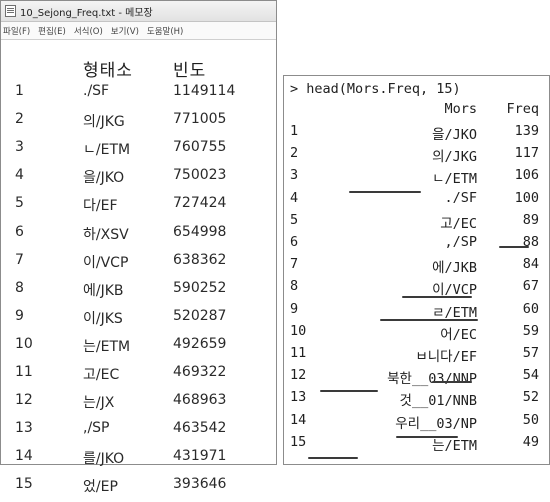  Describe the element at coordinates (138, 433) in the screenshot. I see `table-row: 13 ,/SP 463542` at that location.